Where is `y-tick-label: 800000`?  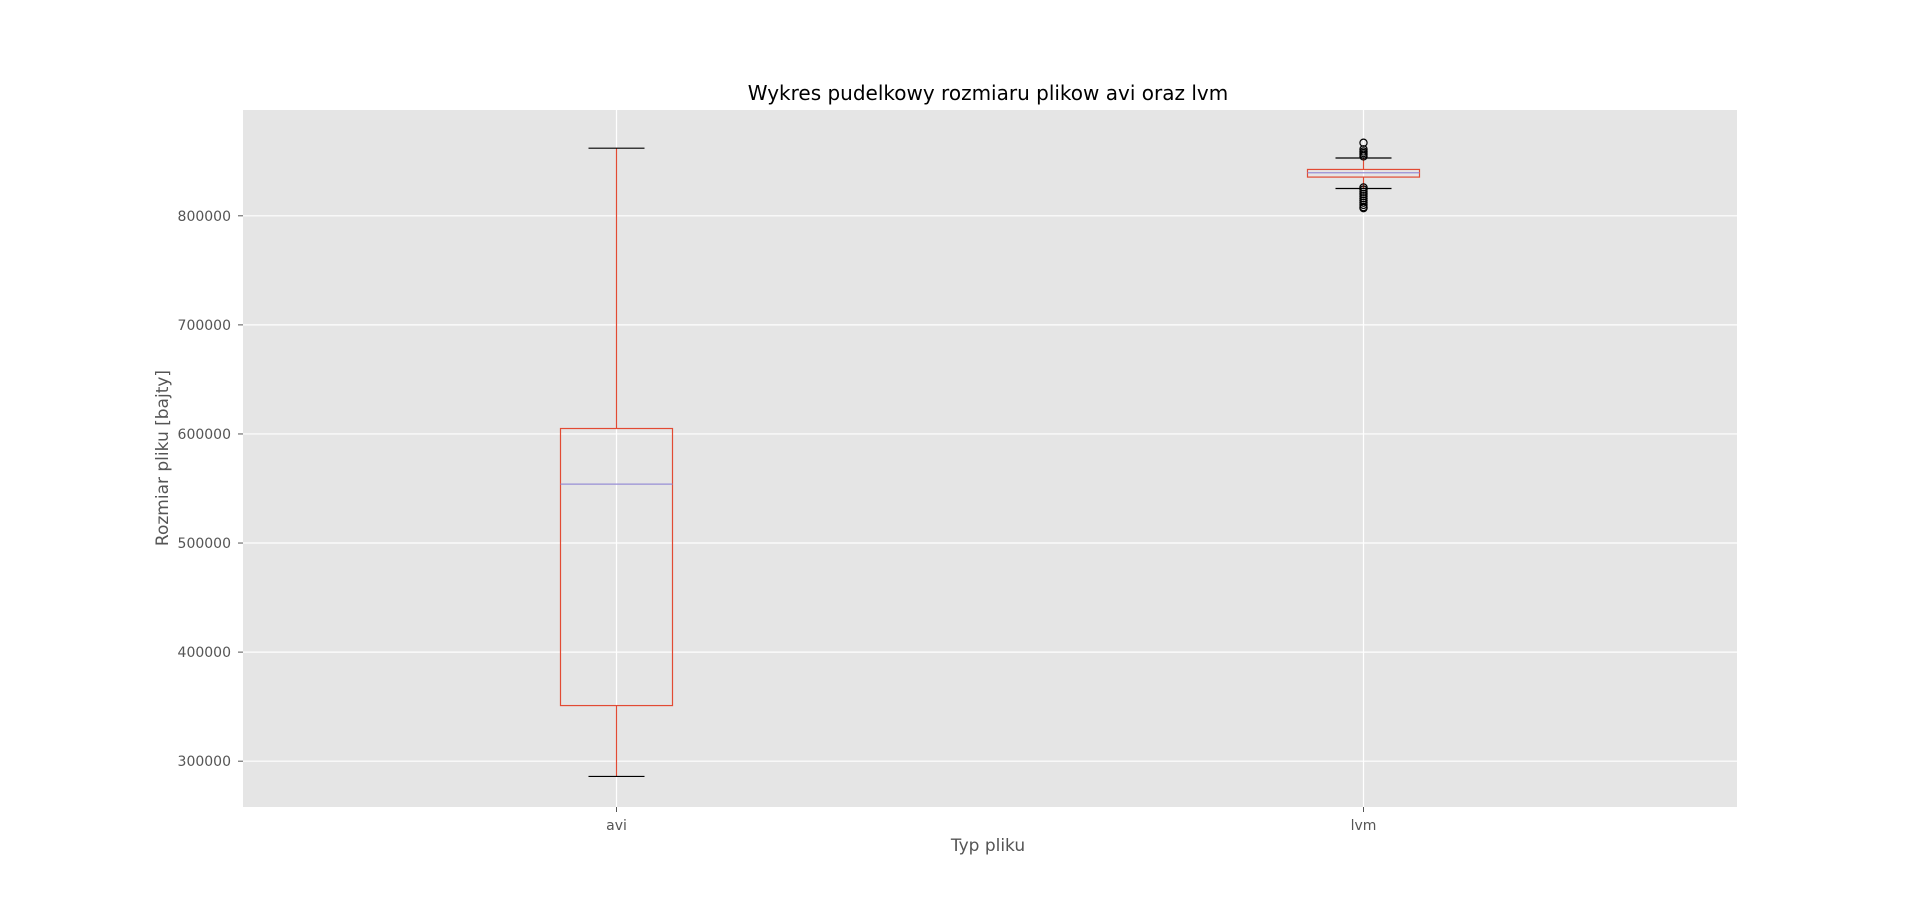 y-tick-label: 800000 is located at coordinates (204, 217).